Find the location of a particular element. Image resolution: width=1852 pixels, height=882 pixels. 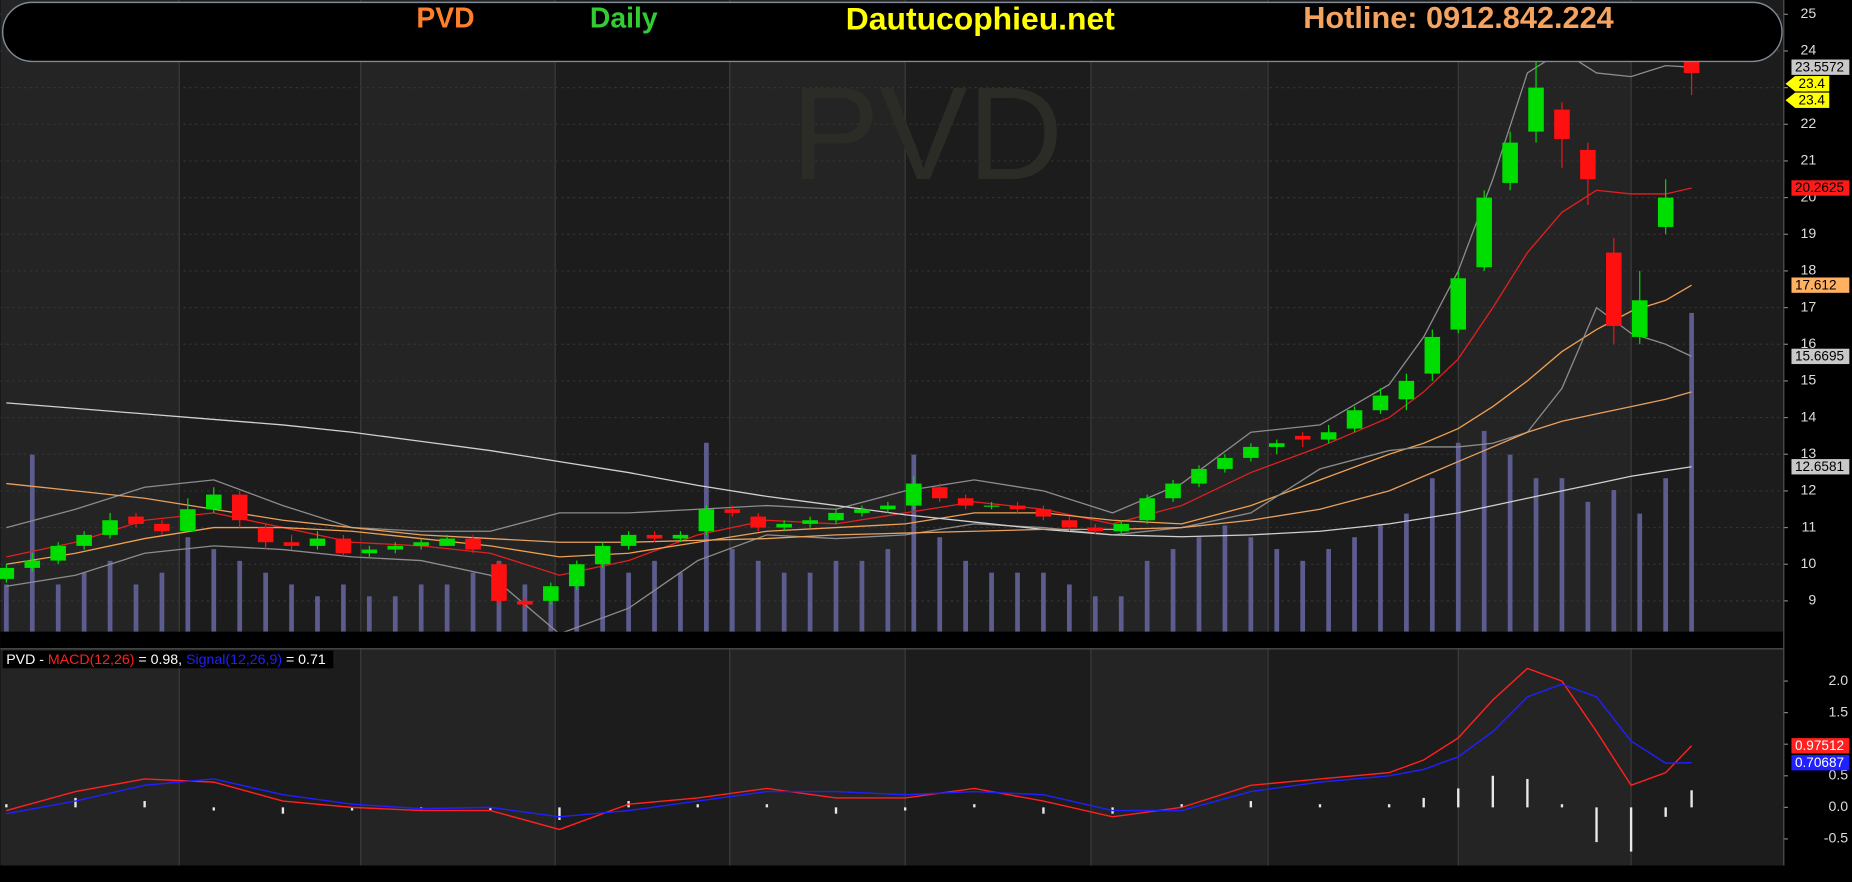

legend-macd-value: = 0.98, is located at coordinates (160, 660).